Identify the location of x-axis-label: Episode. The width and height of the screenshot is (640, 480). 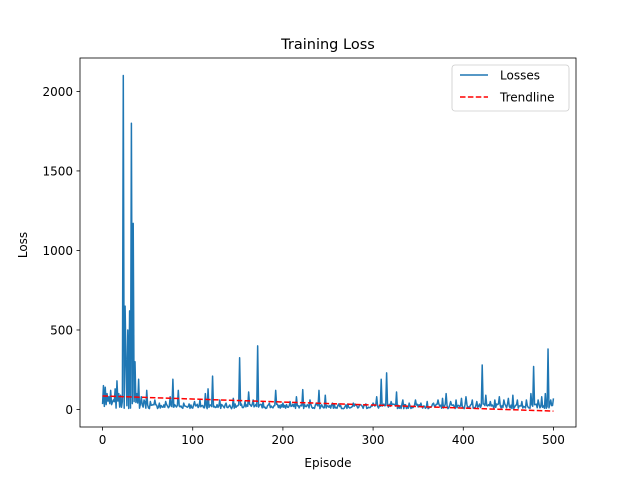
(327, 463).